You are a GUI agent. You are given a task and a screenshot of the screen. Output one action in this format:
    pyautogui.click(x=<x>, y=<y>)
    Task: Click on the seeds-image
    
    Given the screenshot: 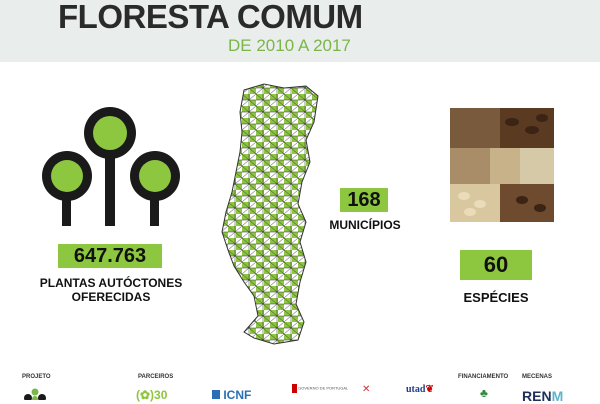 What is the action you would take?
    pyautogui.click(x=502, y=165)
    